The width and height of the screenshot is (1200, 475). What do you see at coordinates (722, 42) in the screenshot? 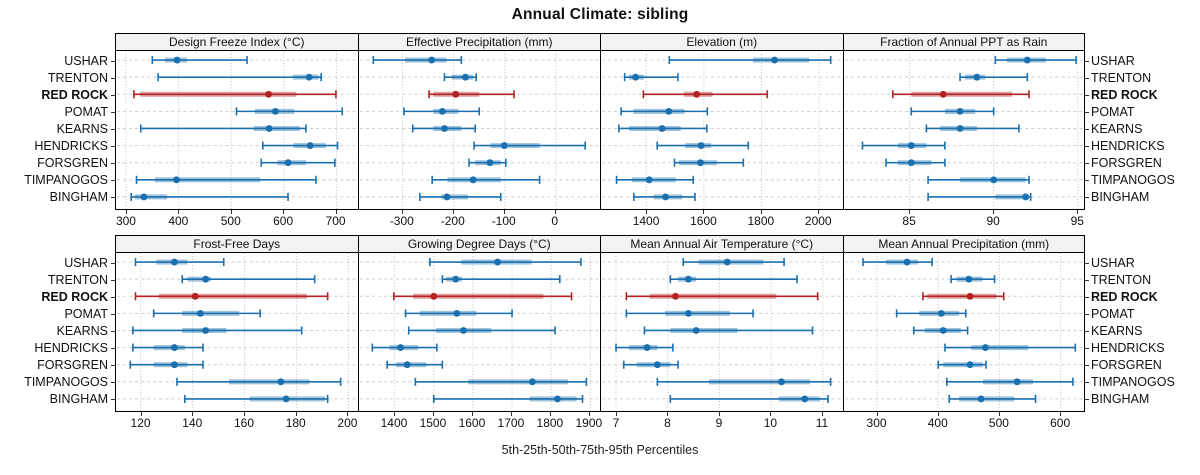
I see `panel-strip: Elevation (m)` at bounding box center [722, 42].